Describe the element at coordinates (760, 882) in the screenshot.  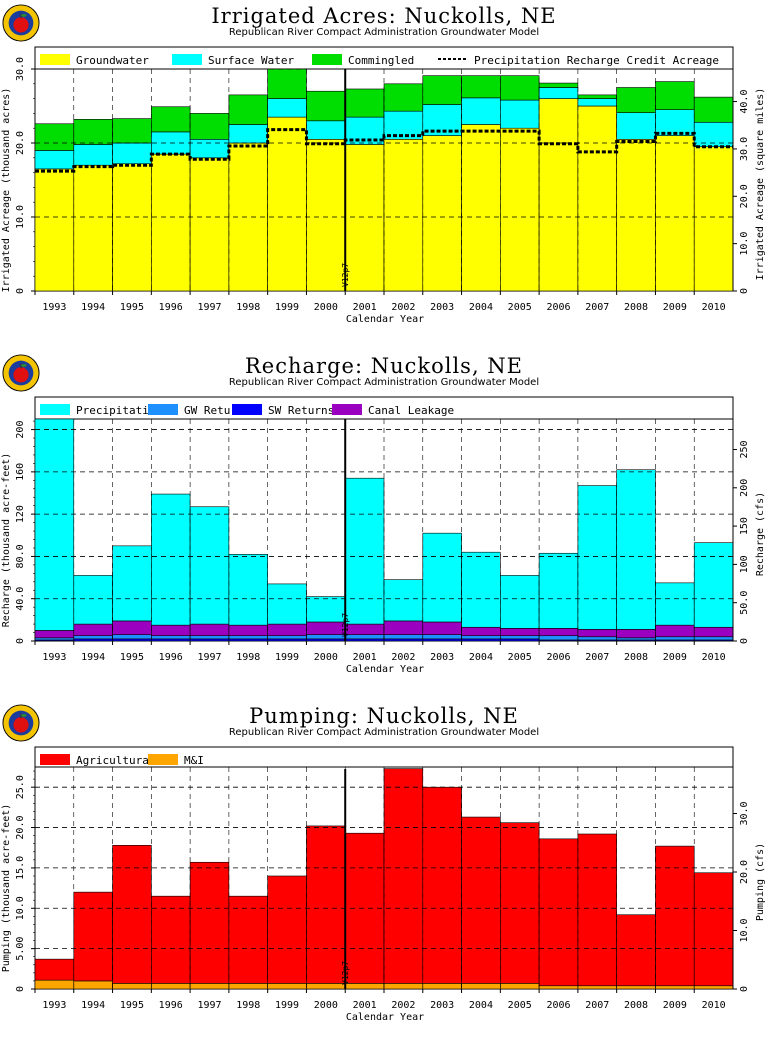
I see `y2-axis-label: Pumping (cfs)` at that location.